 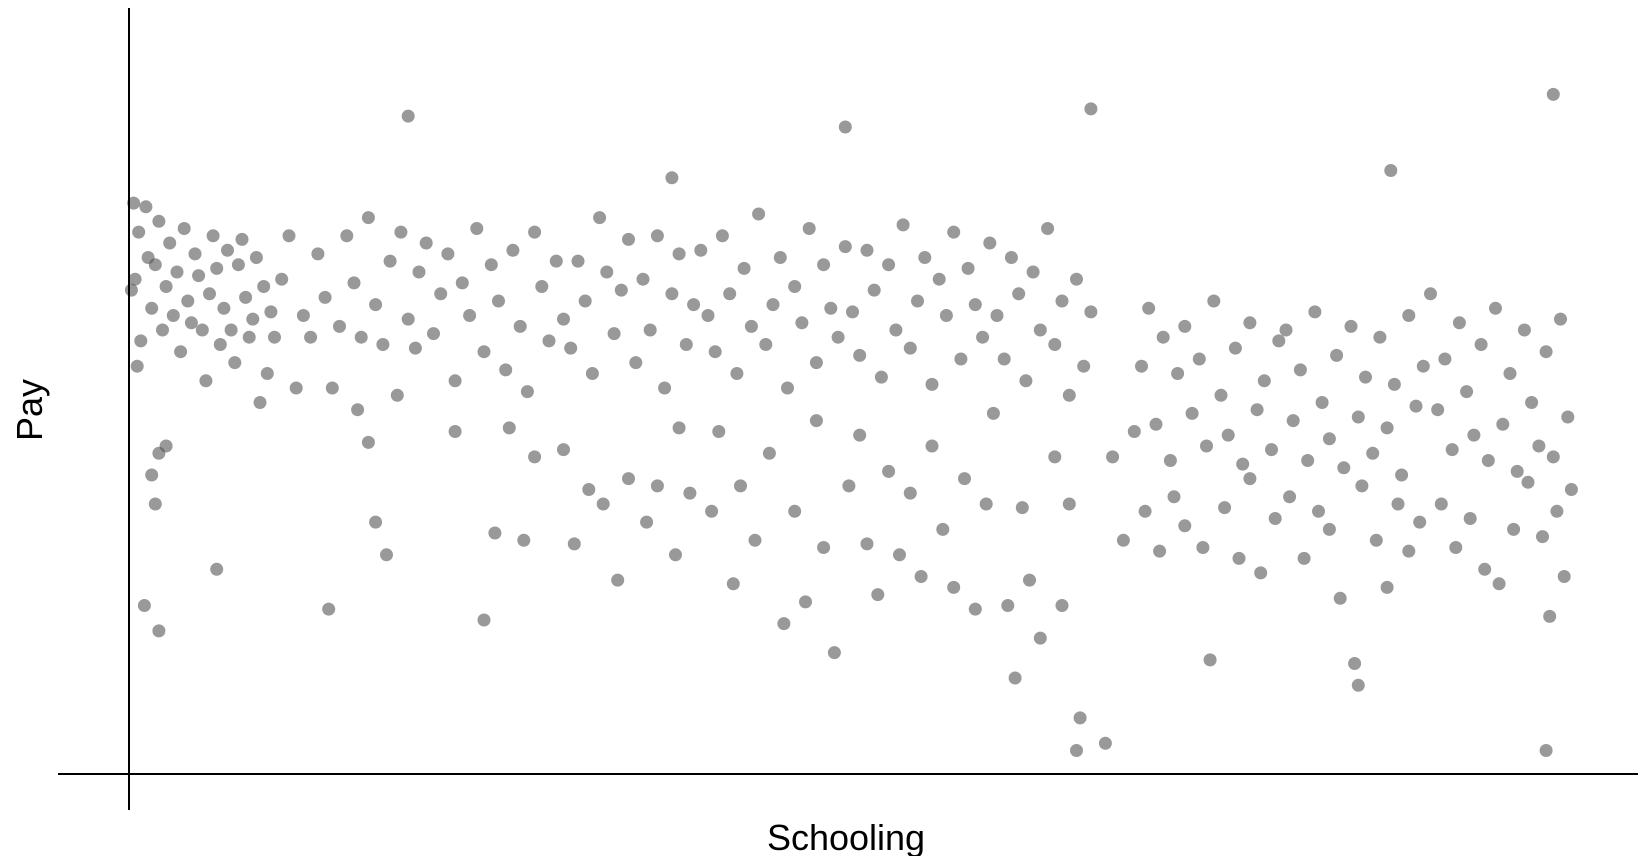 What do you see at coordinates (846, 836) in the screenshot?
I see `x-axis-label: Schooling` at bounding box center [846, 836].